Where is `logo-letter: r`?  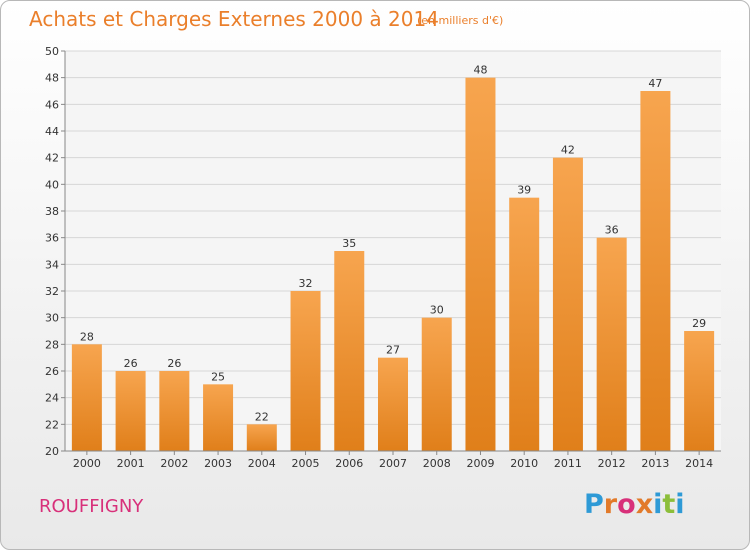 logo-letter: r is located at coordinates (610, 504).